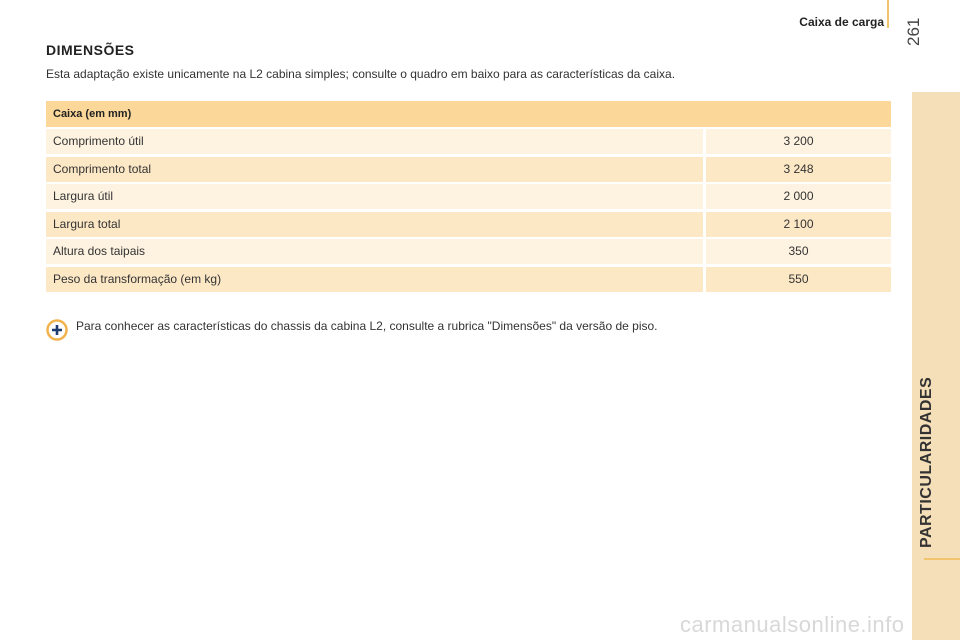  Describe the element at coordinates (798, 196) in the screenshot. I see `value-cell: 2 000` at that location.